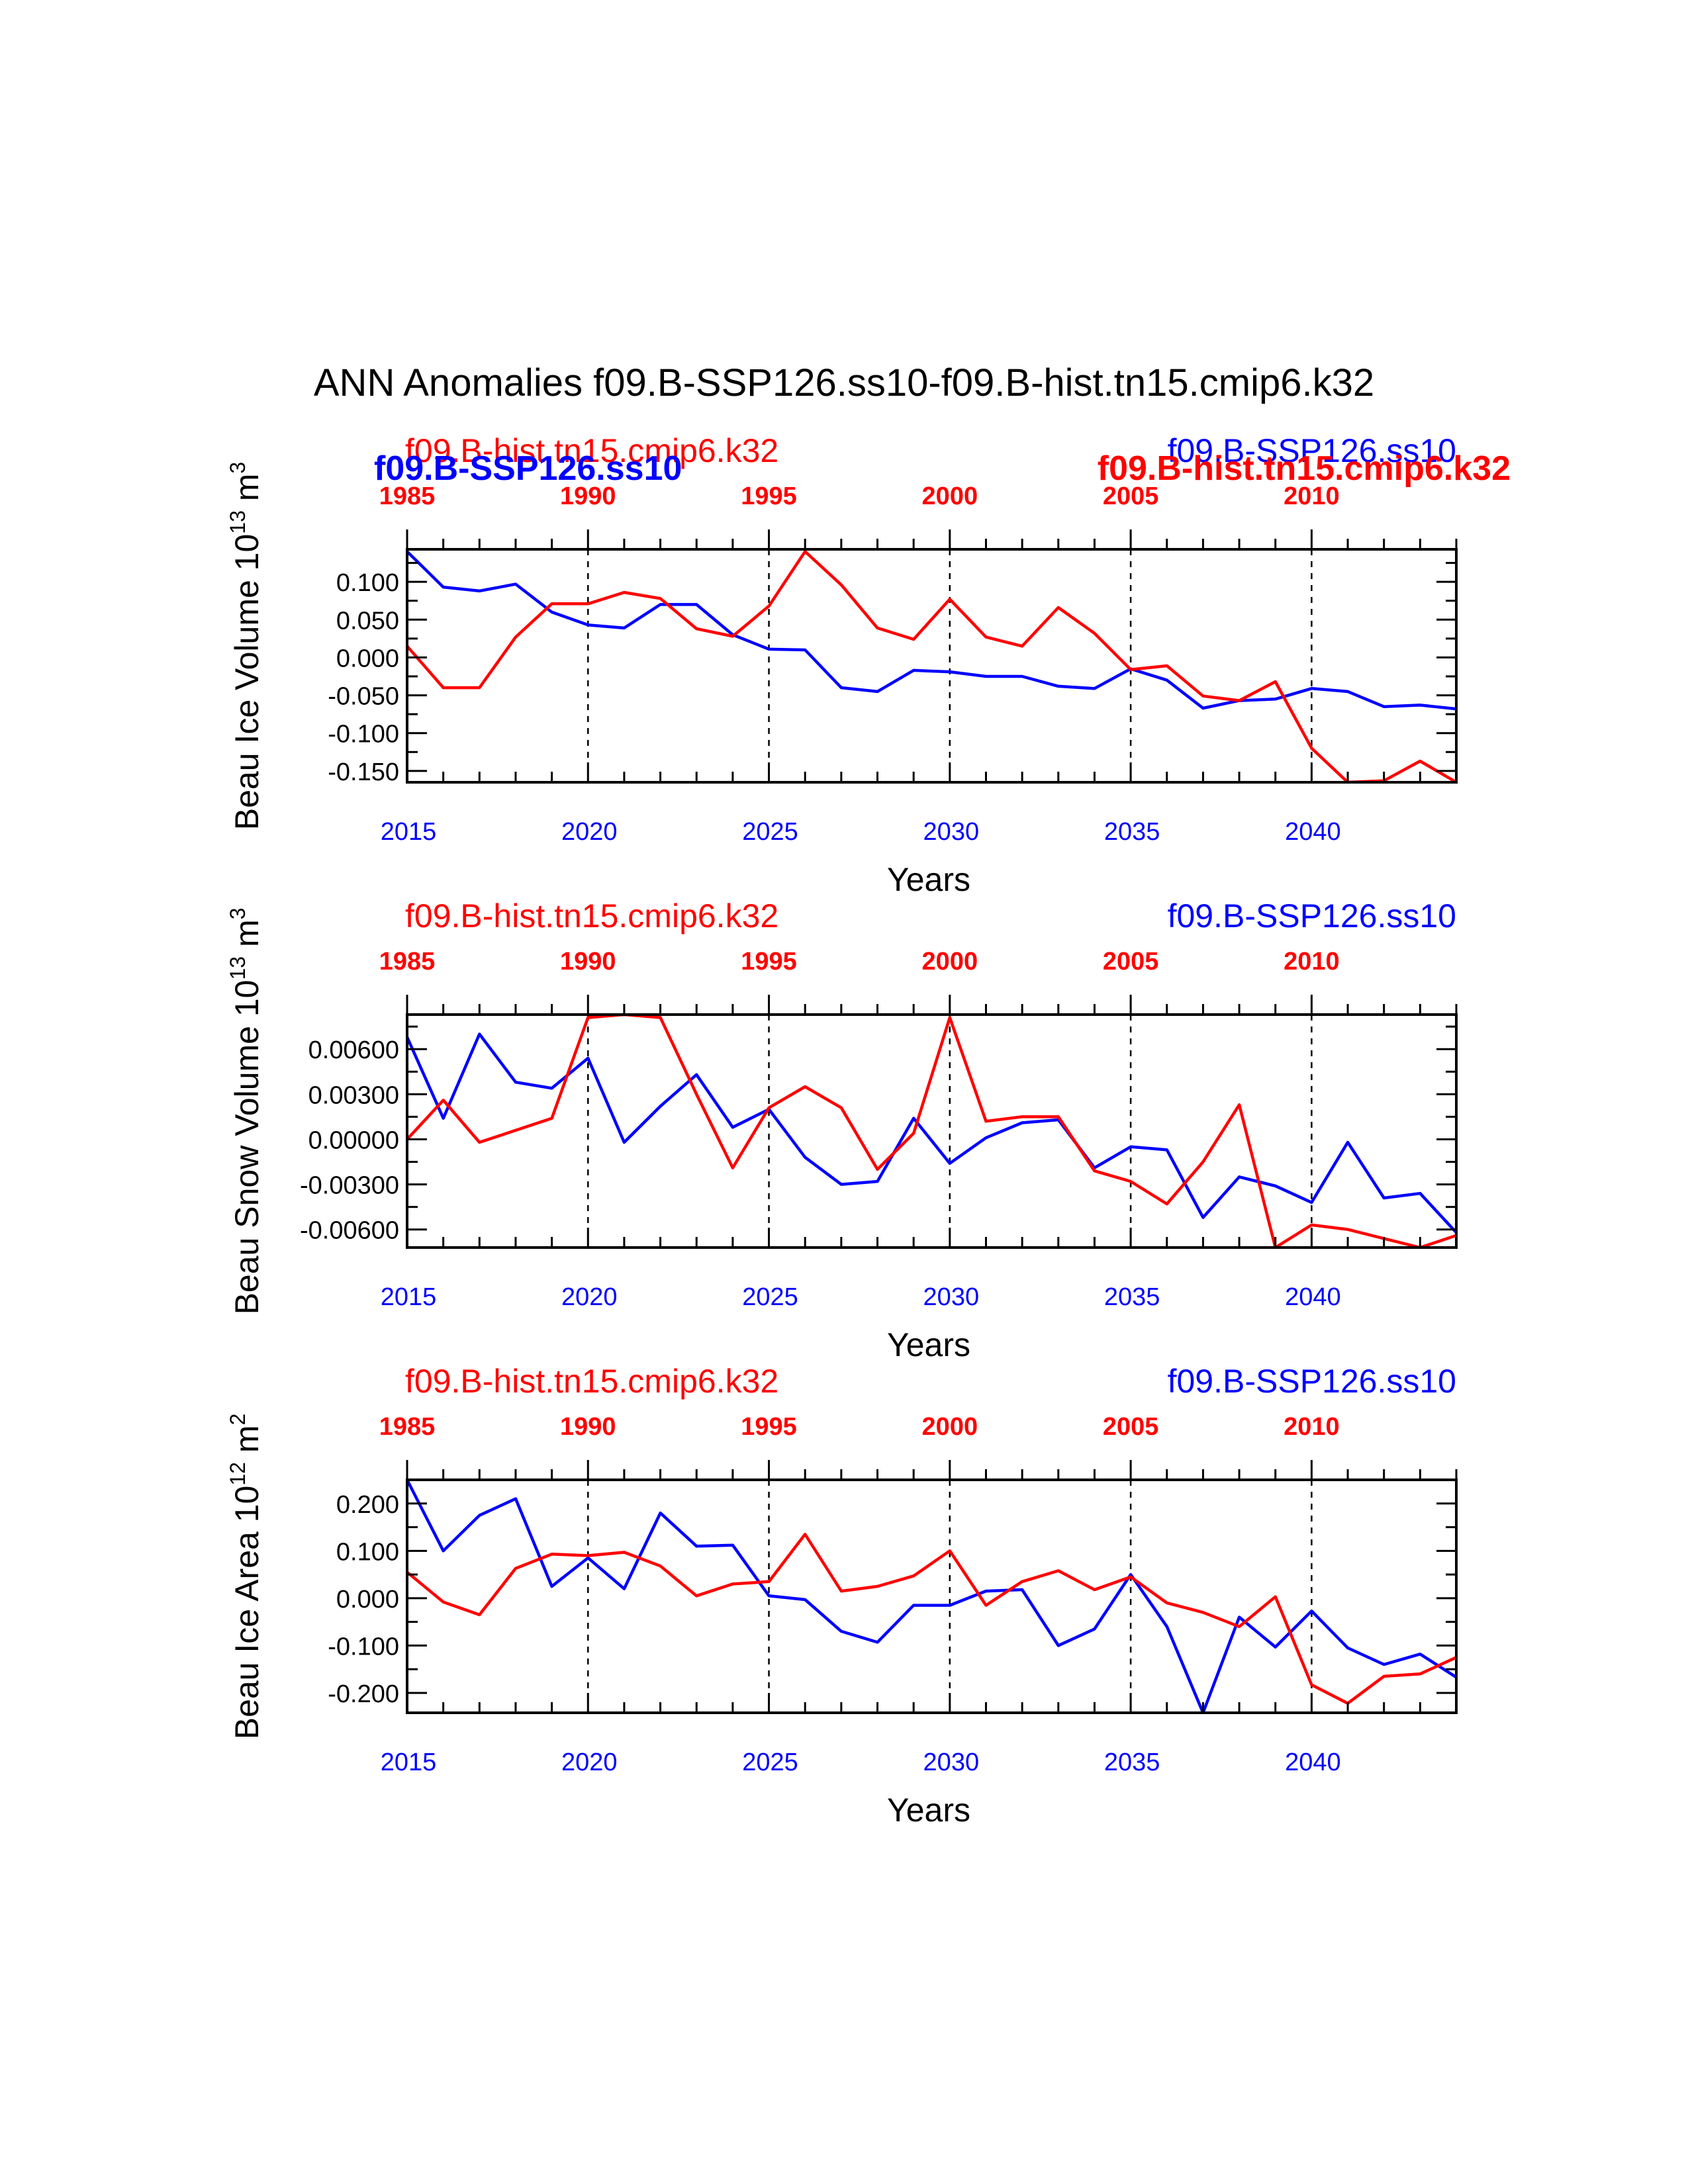 The image size is (1688, 2184). What do you see at coordinates (246, 682) in the screenshot?
I see `y-axis-label-text: Beau Ice Volume 10` at bounding box center [246, 682].